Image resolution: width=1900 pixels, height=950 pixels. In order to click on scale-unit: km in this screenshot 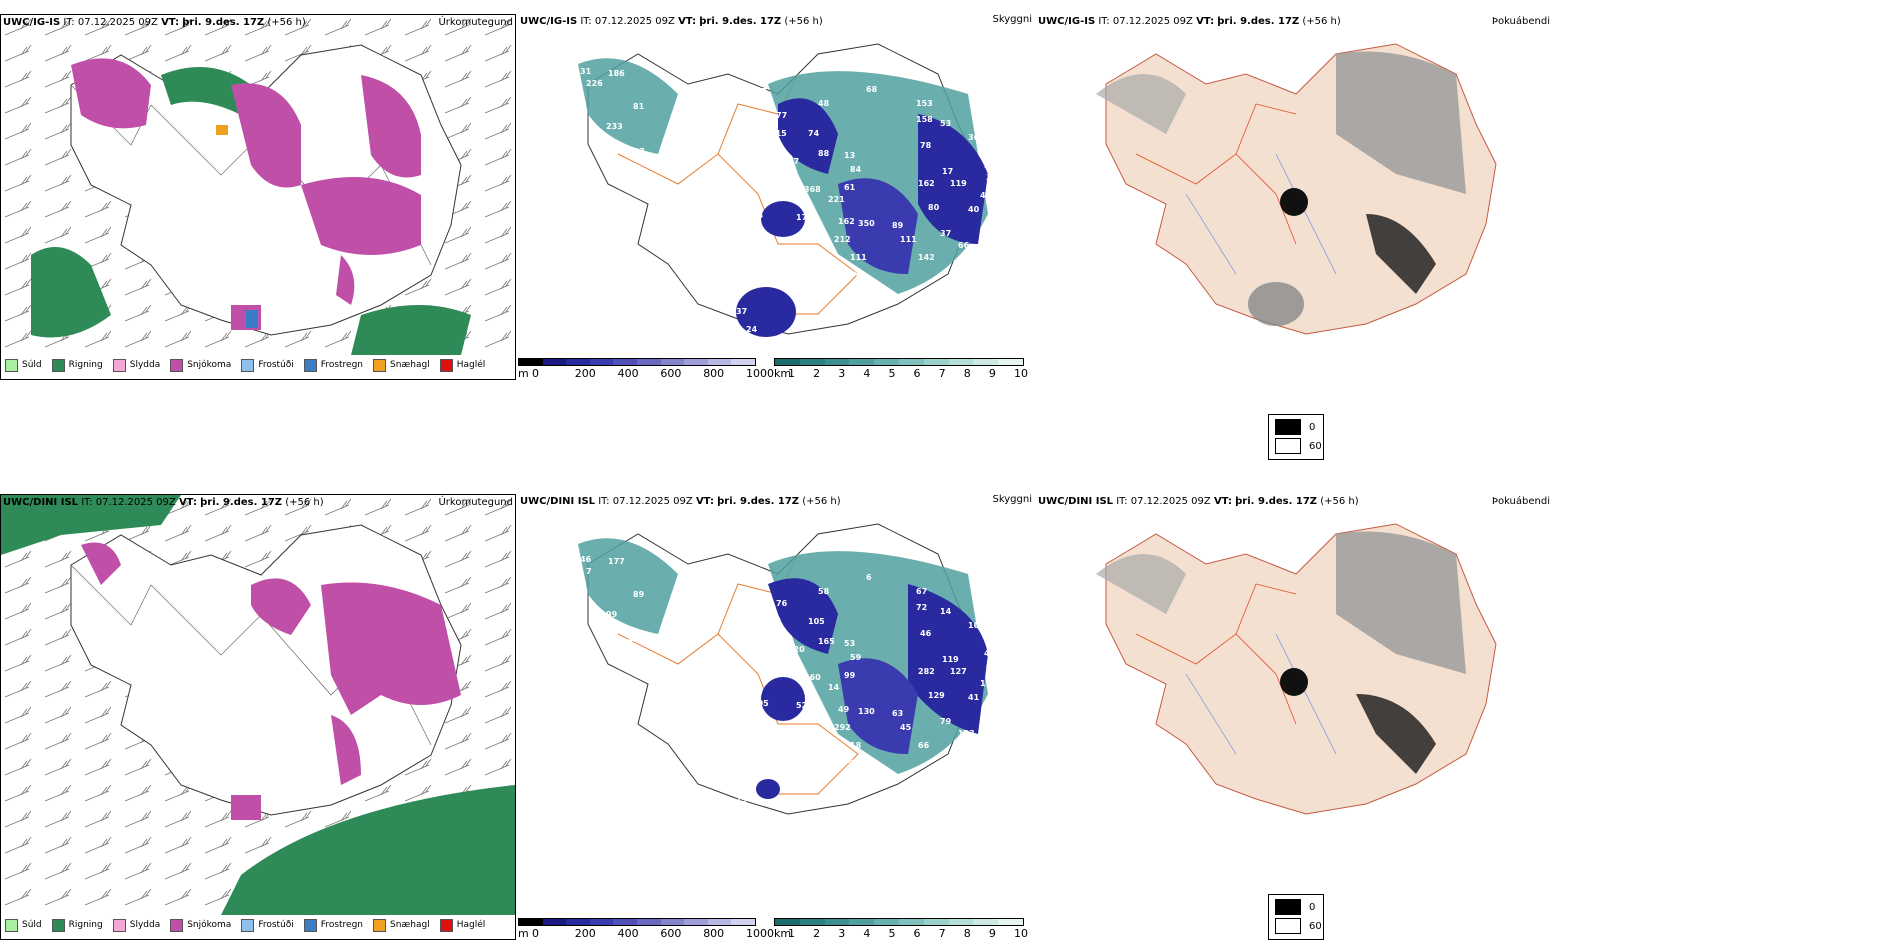, I will do `click(783, 933)`.